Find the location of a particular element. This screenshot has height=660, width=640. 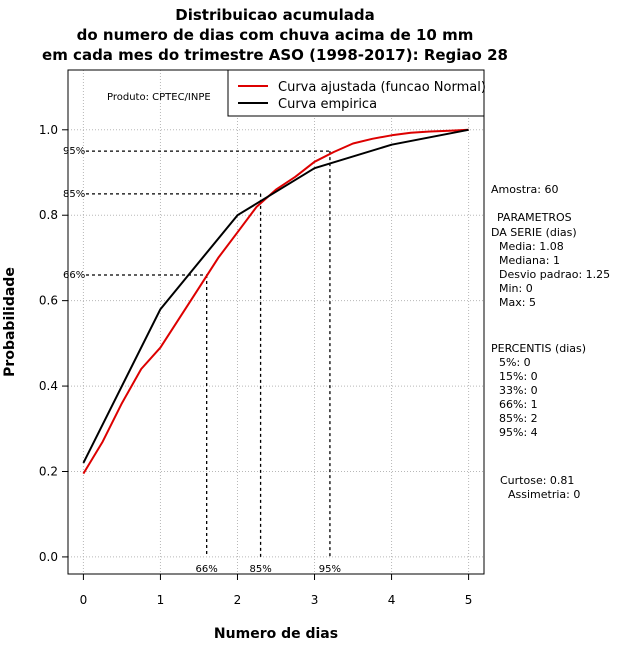

param-mean: Media: 1.08 is located at coordinates (531, 246).